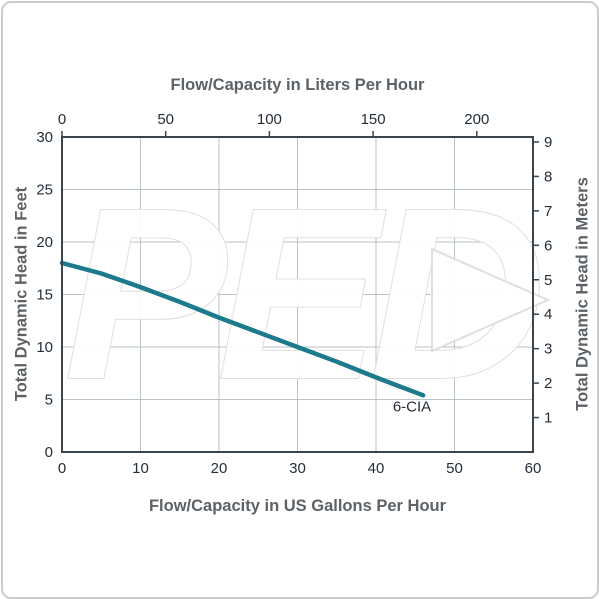 The width and height of the screenshot is (600, 600). Describe the element at coordinates (44, 242) in the screenshot. I see `left-tick-label: 20` at that location.